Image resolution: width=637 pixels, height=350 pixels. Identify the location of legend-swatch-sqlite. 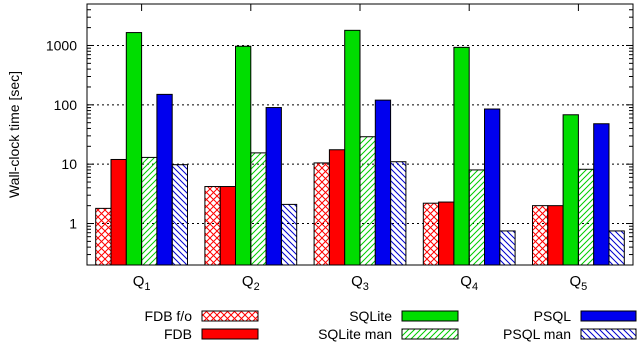
(430, 316).